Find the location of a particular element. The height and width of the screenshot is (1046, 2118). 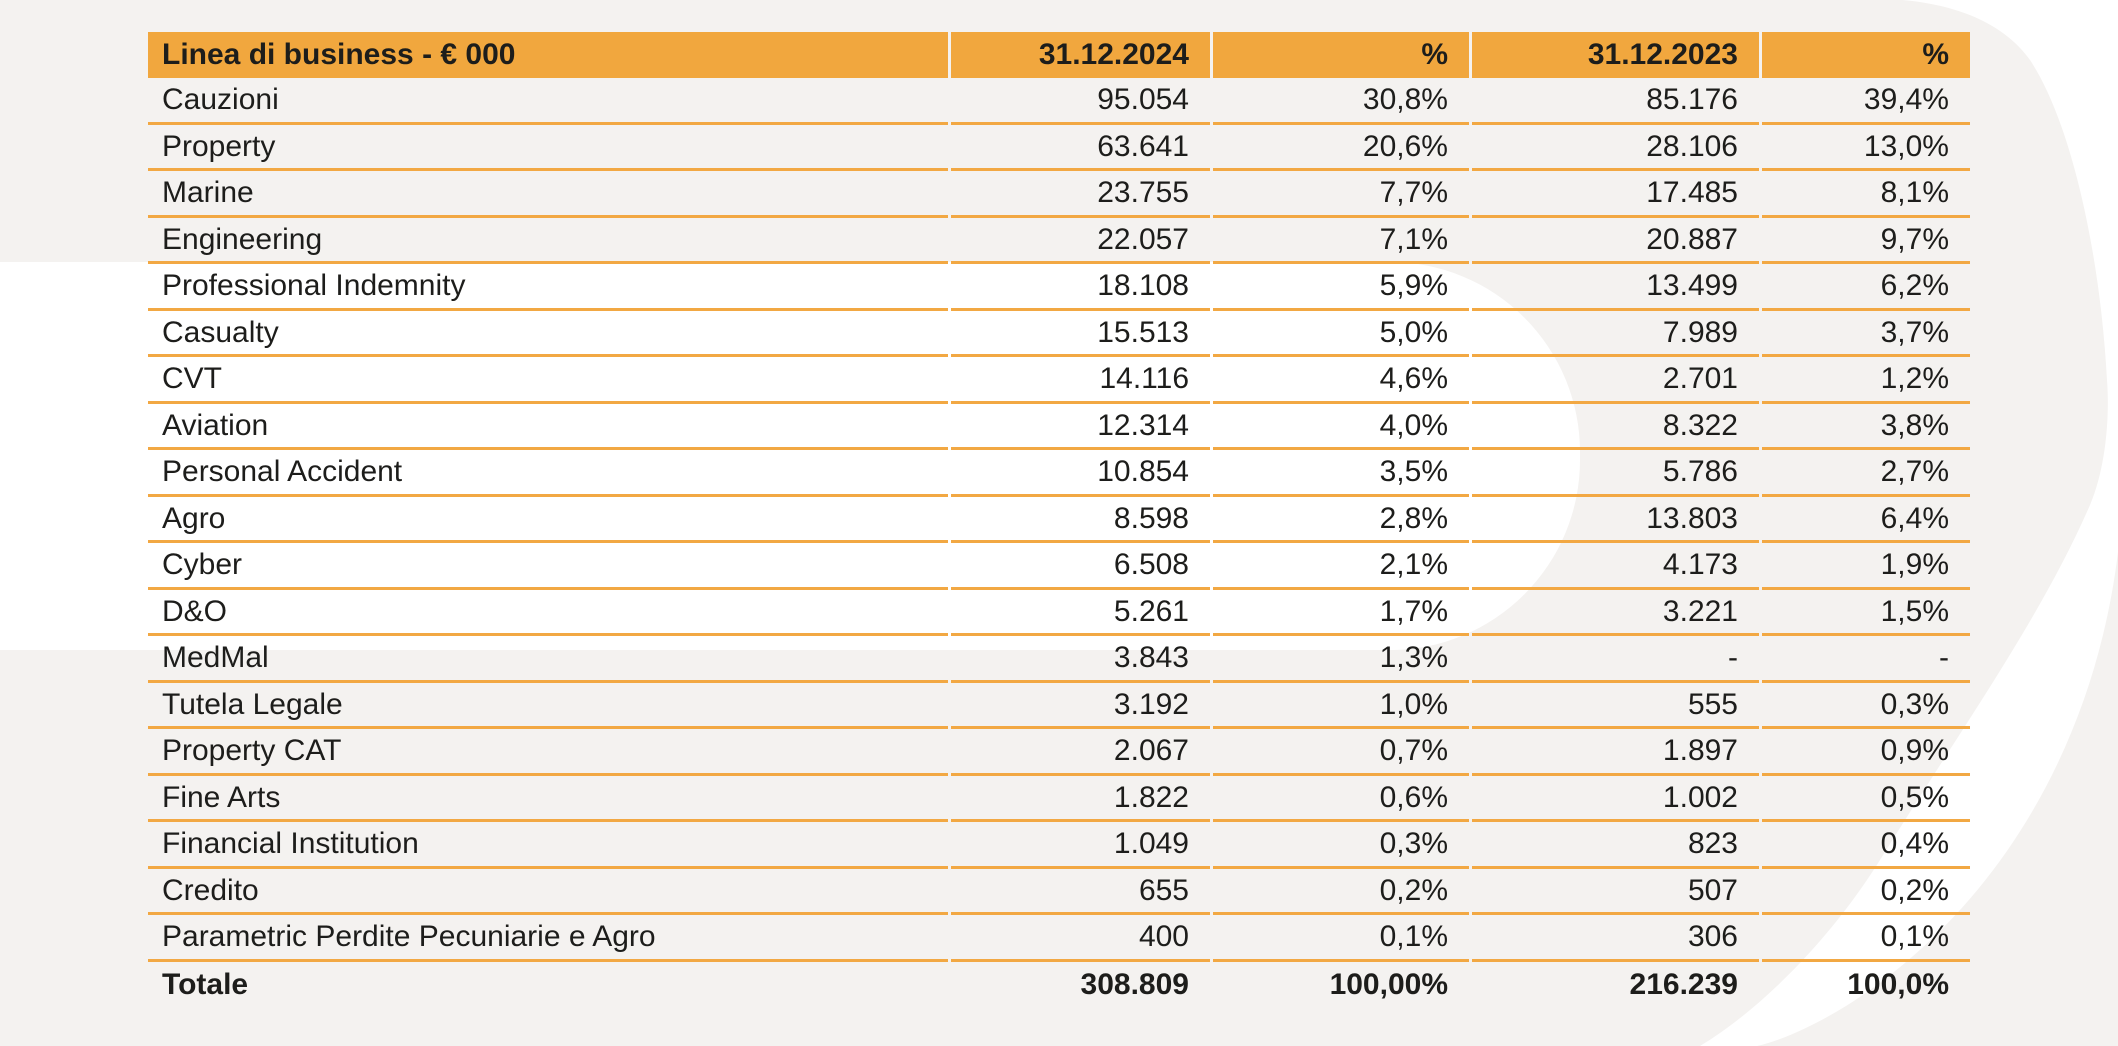

row-label: Credito is located at coordinates (548, 892).